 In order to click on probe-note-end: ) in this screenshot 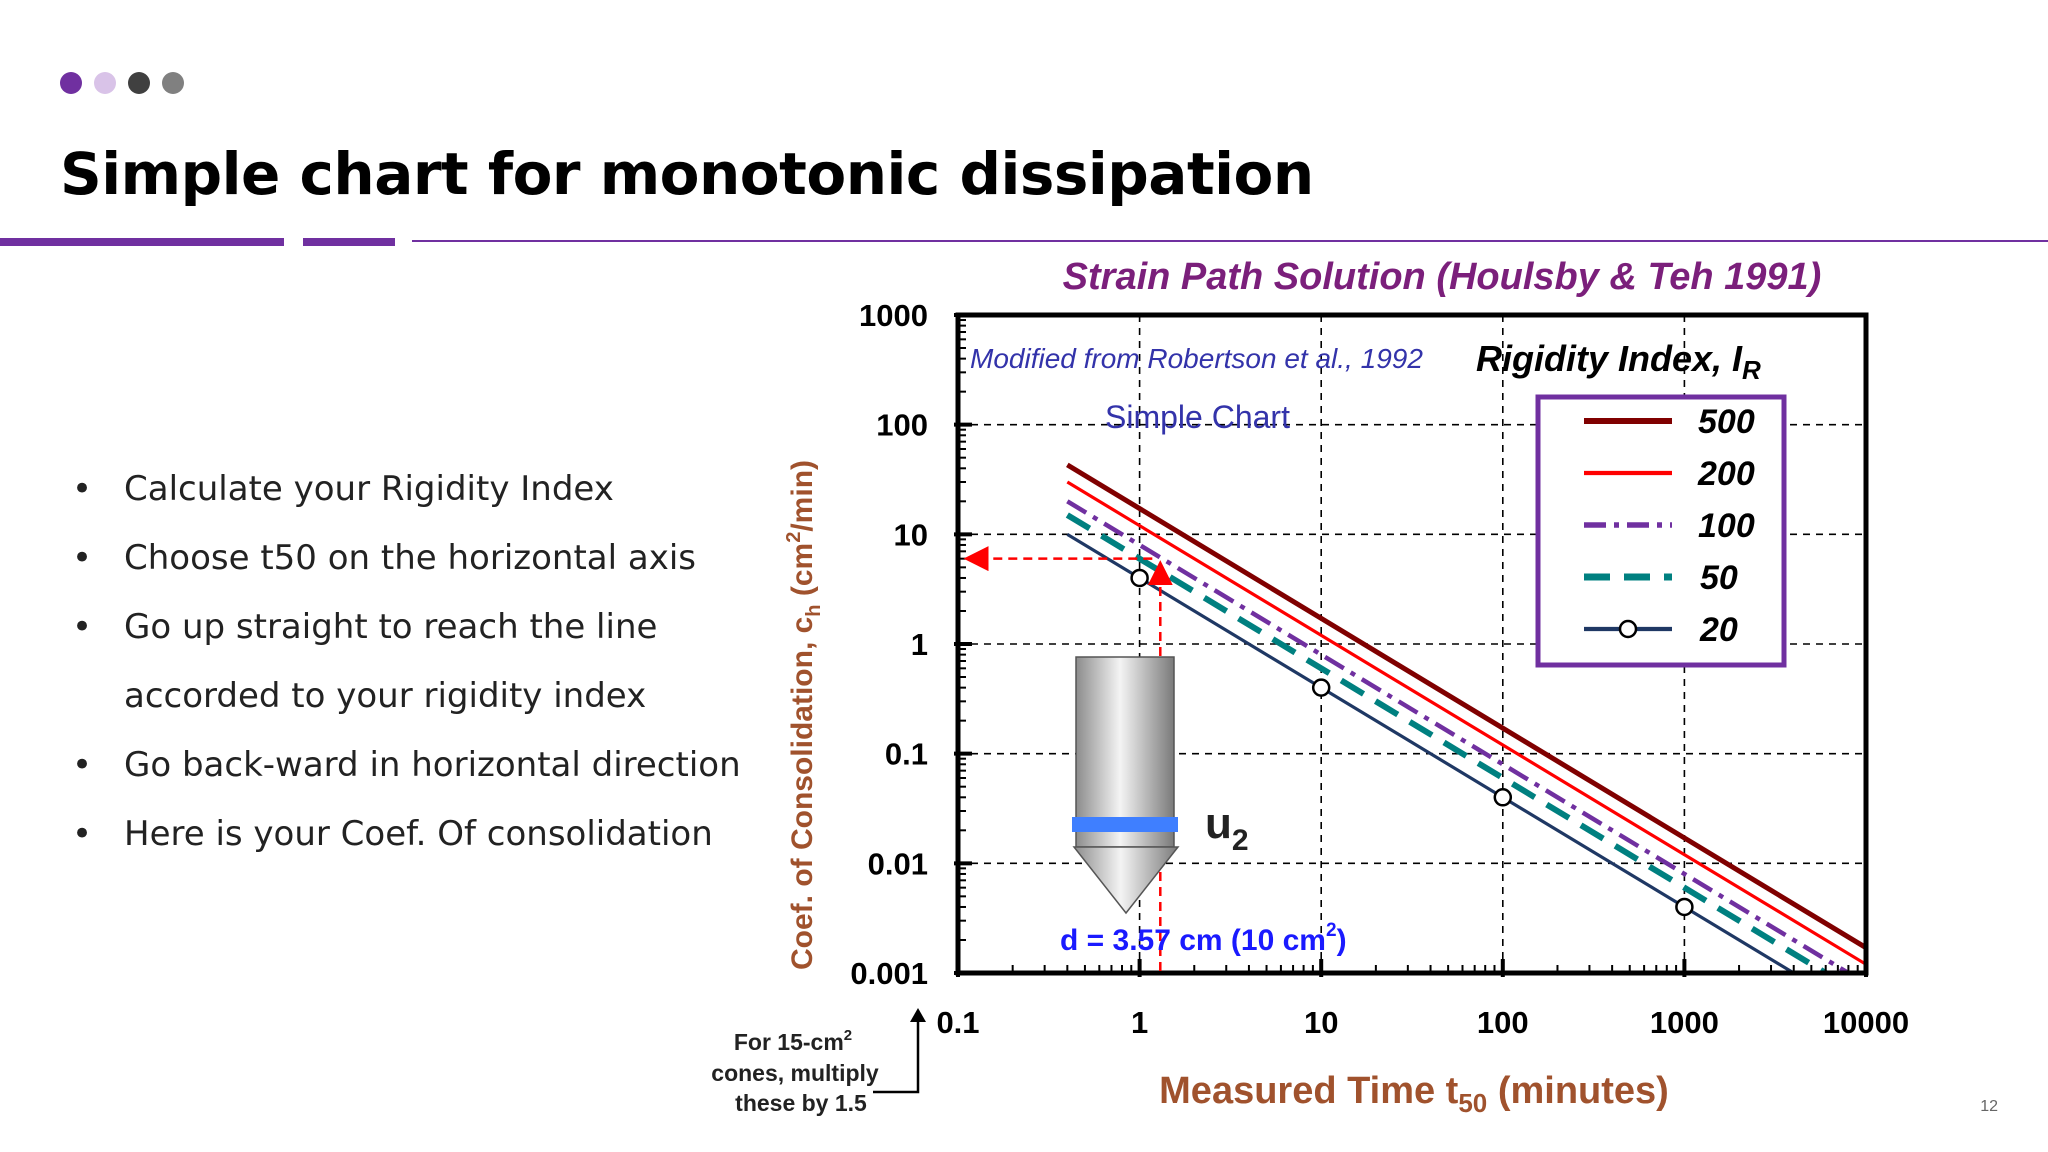, I will do `click(1342, 940)`.